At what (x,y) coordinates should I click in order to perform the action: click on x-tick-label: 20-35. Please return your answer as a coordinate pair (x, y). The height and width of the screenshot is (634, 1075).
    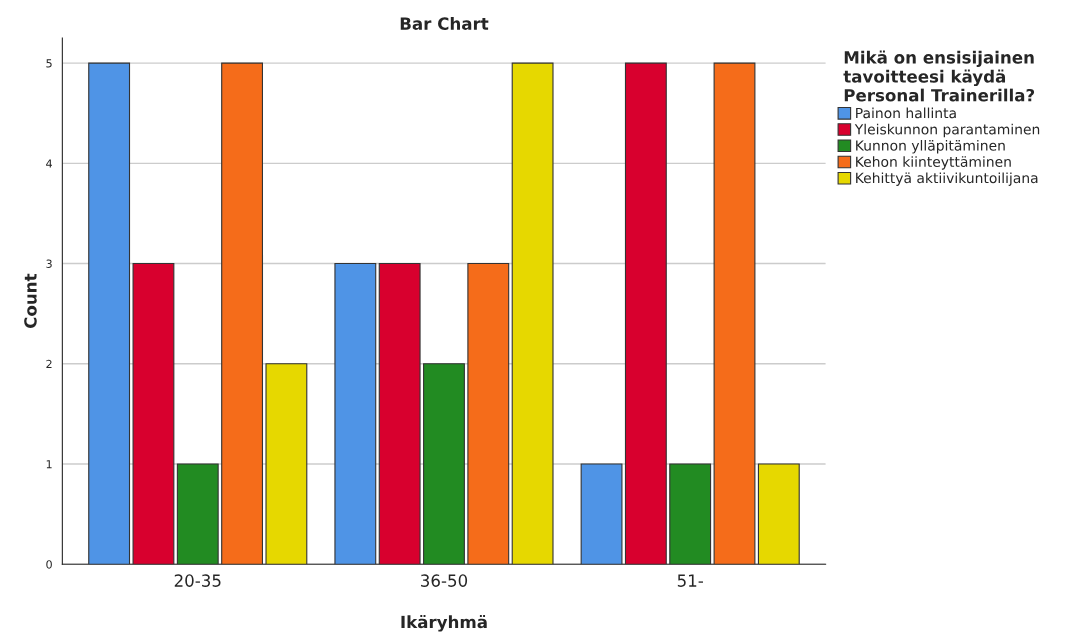
    Looking at the image, I should click on (197, 580).